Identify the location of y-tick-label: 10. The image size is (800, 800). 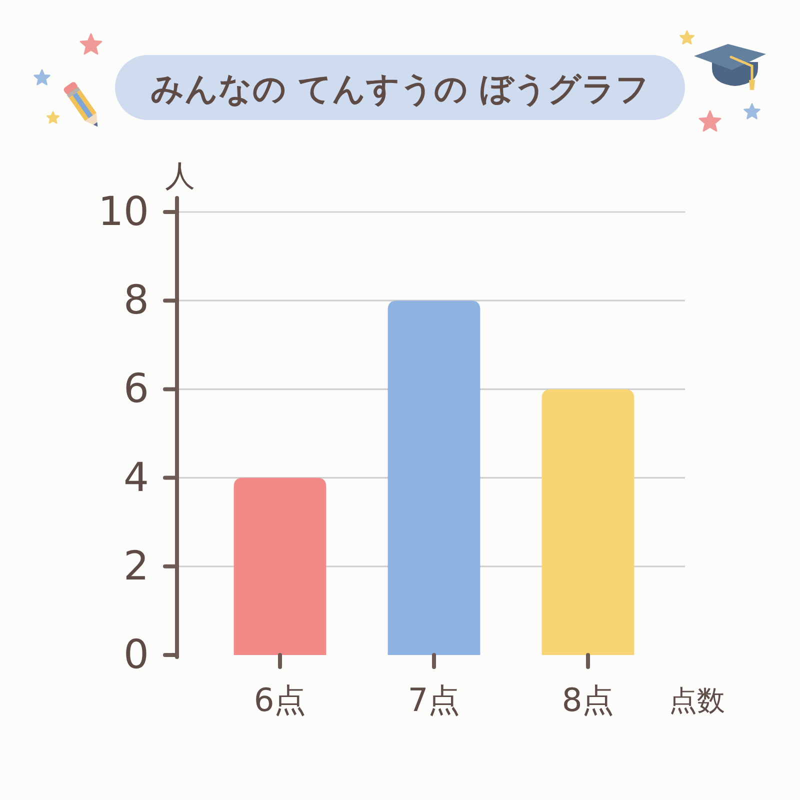
(123, 212).